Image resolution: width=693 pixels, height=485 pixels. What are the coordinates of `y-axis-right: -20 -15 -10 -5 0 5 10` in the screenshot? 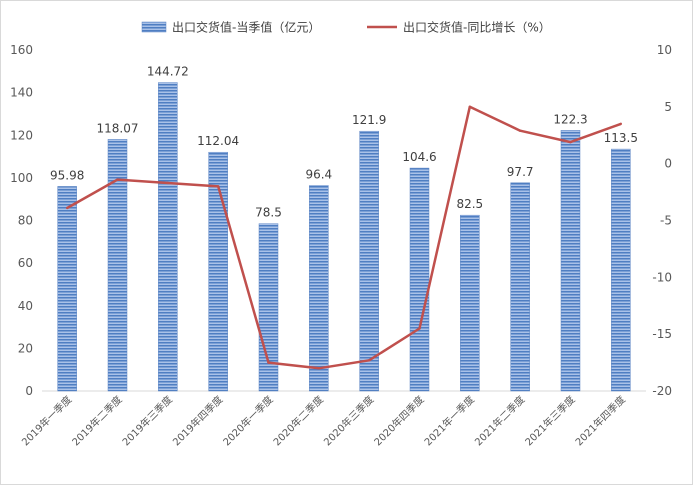 It's located at (662, 220).